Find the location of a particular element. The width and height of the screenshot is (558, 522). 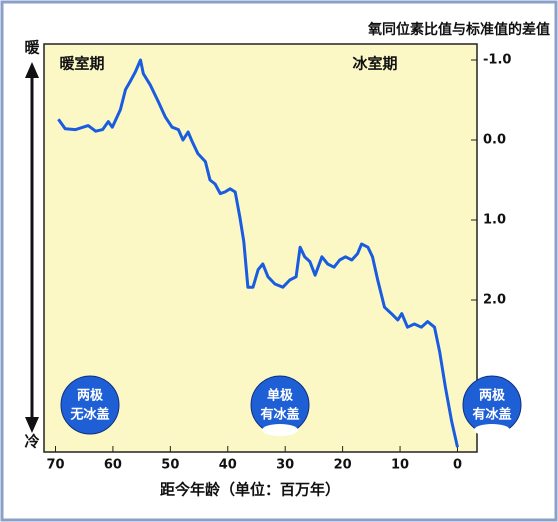

circle-label: 单极 is located at coordinates (280, 396).